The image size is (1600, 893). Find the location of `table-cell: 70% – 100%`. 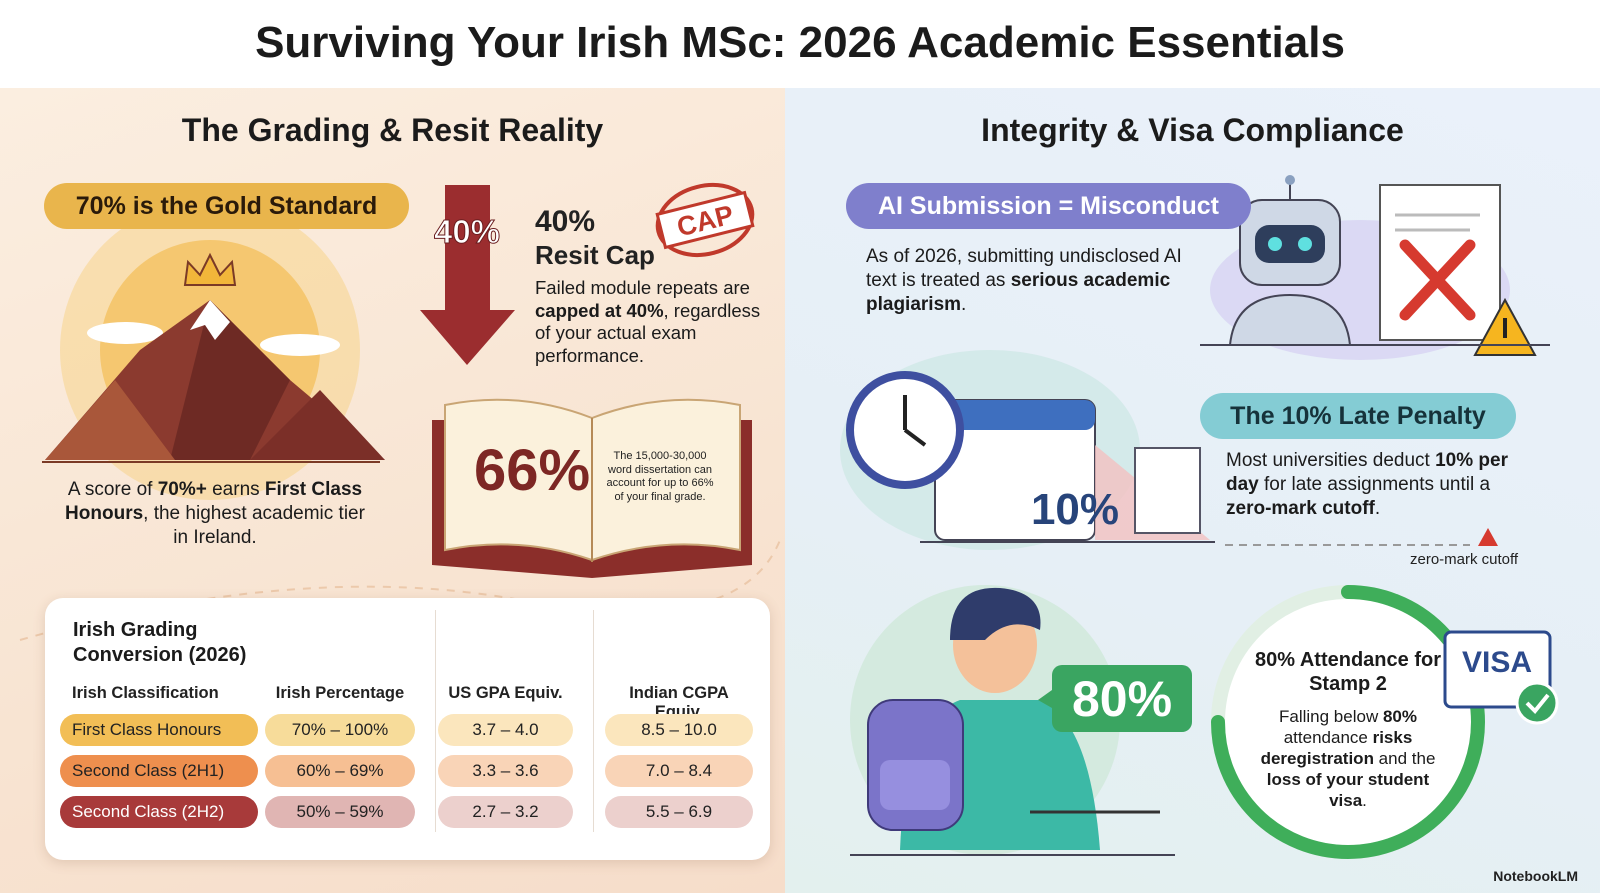

table-cell: 70% – 100% is located at coordinates (340, 730).